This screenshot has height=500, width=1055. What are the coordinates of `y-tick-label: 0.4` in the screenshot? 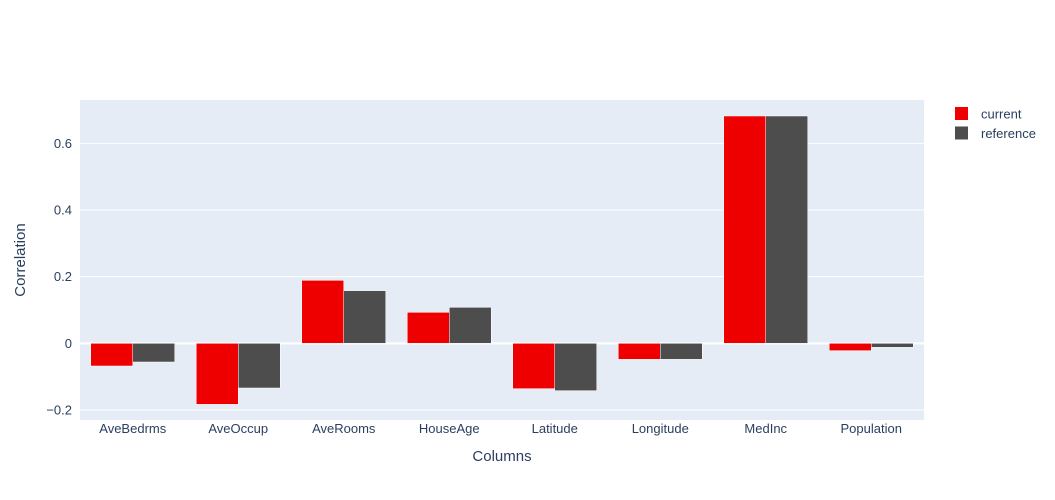 It's located at (63, 210).